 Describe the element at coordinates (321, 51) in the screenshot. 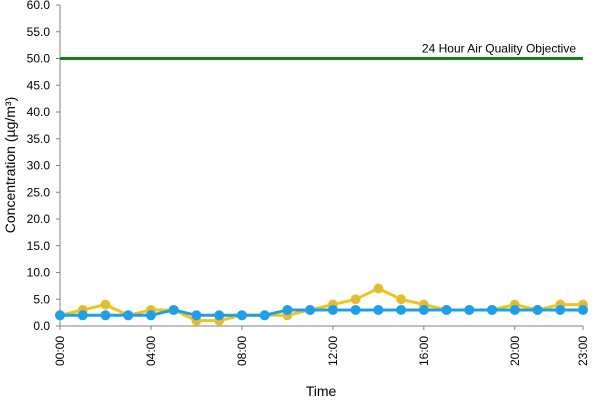

I see `reference-line-group: 24 Hour Air Quality Objective` at that location.